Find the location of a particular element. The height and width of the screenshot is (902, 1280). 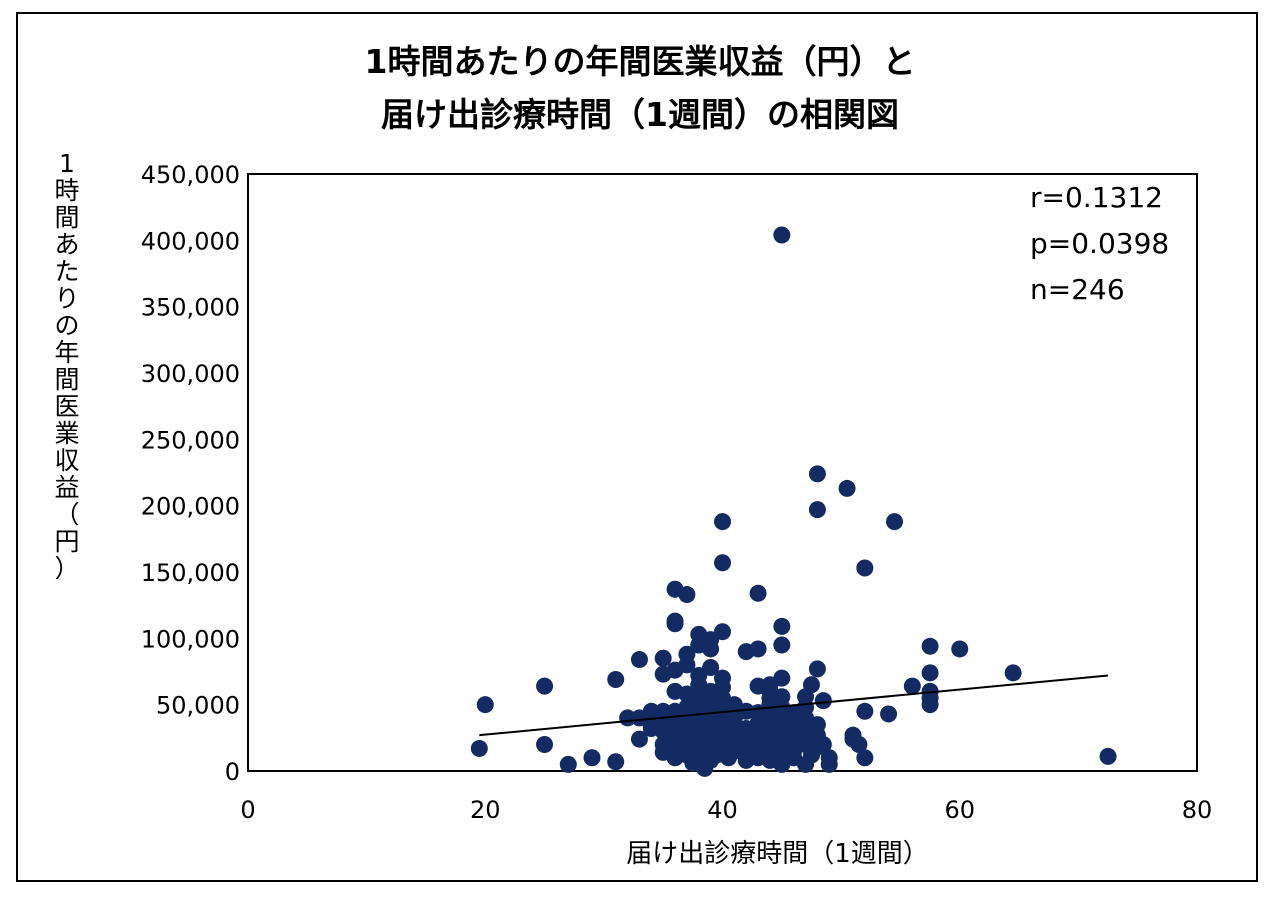

stat-annotation: p=0.0398 is located at coordinates (1099, 243).